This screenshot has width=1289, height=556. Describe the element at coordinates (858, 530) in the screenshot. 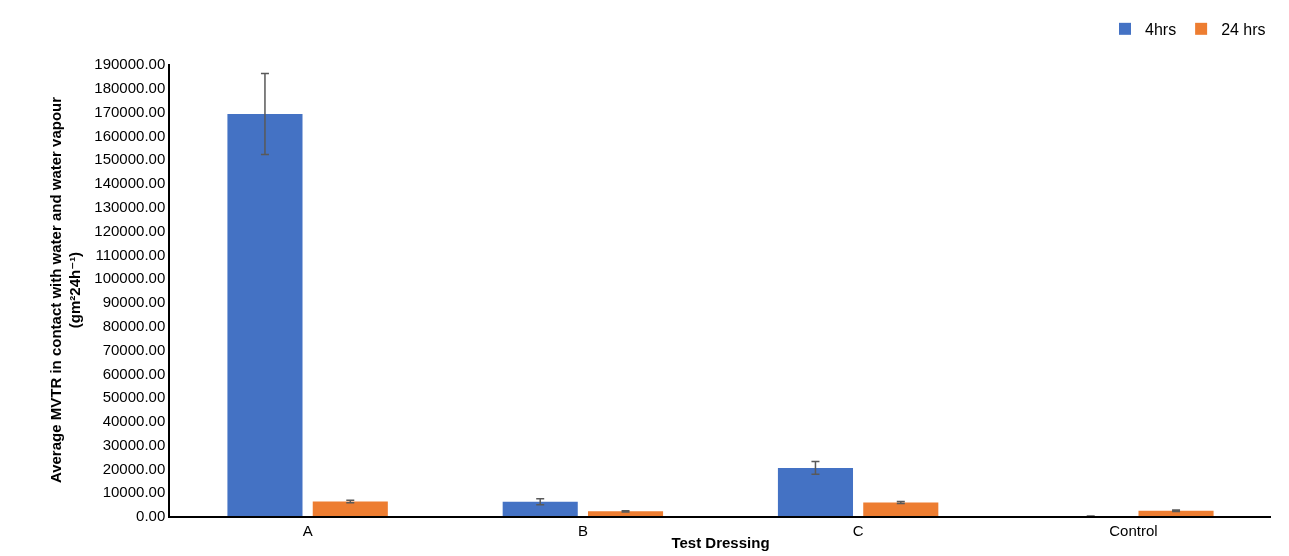

I see `x-tick-label: C` at that location.